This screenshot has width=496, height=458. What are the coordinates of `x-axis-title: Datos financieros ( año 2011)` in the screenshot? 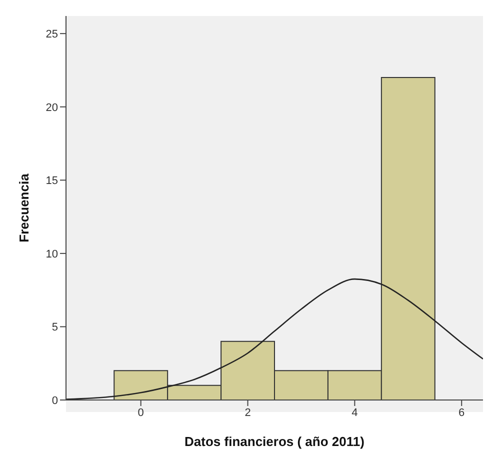 It's located at (274, 441).